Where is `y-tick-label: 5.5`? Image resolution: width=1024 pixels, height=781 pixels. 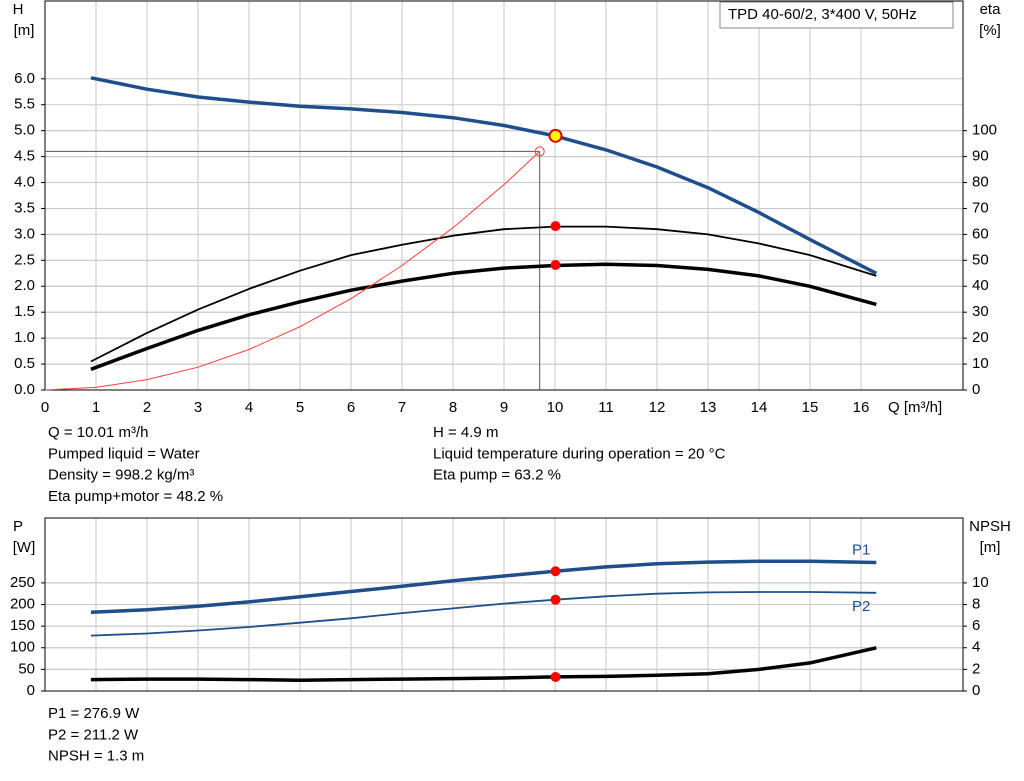
y-tick-label: 5.5 is located at coordinates (24, 104).